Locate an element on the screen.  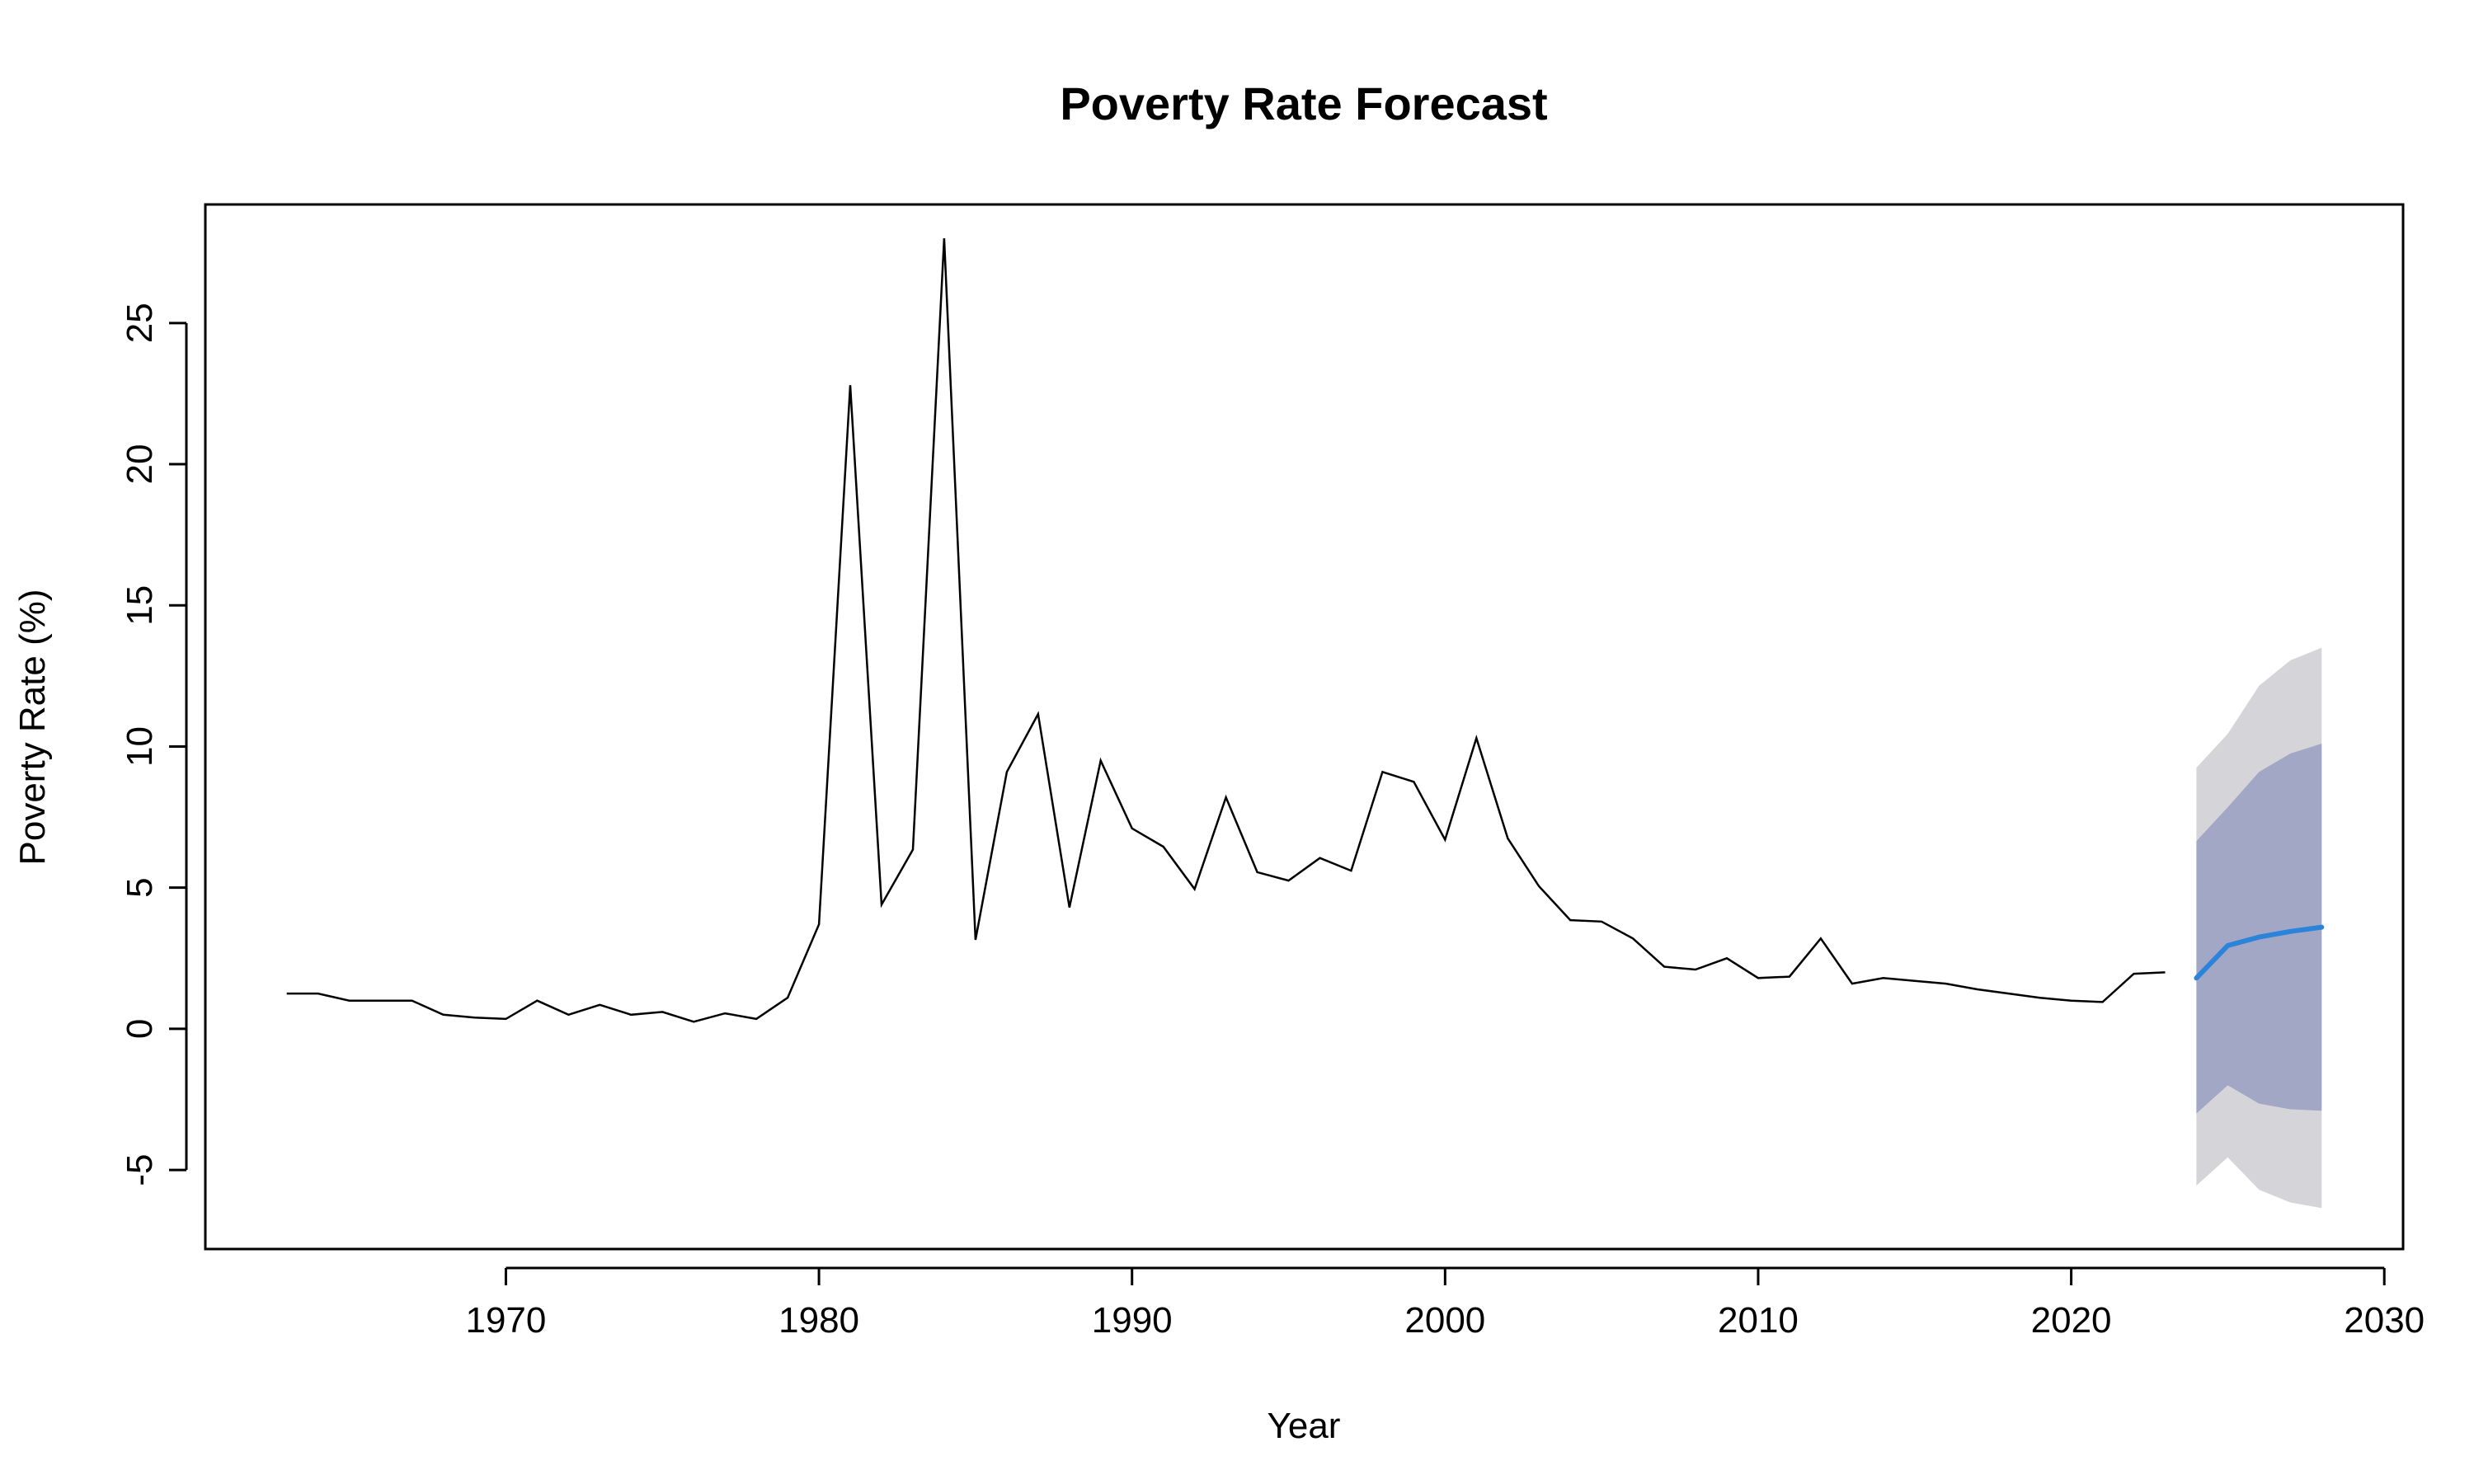
y-tick-label: 10 is located at coordinates (140, 746).